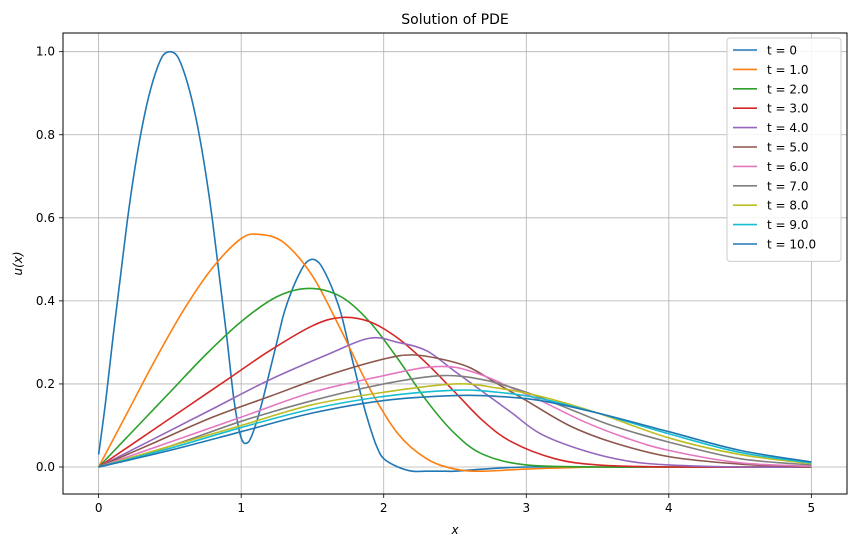 This screenshot has width=848, height=547. I want to click on y-tick-label: 0.0, so click(45, 467).